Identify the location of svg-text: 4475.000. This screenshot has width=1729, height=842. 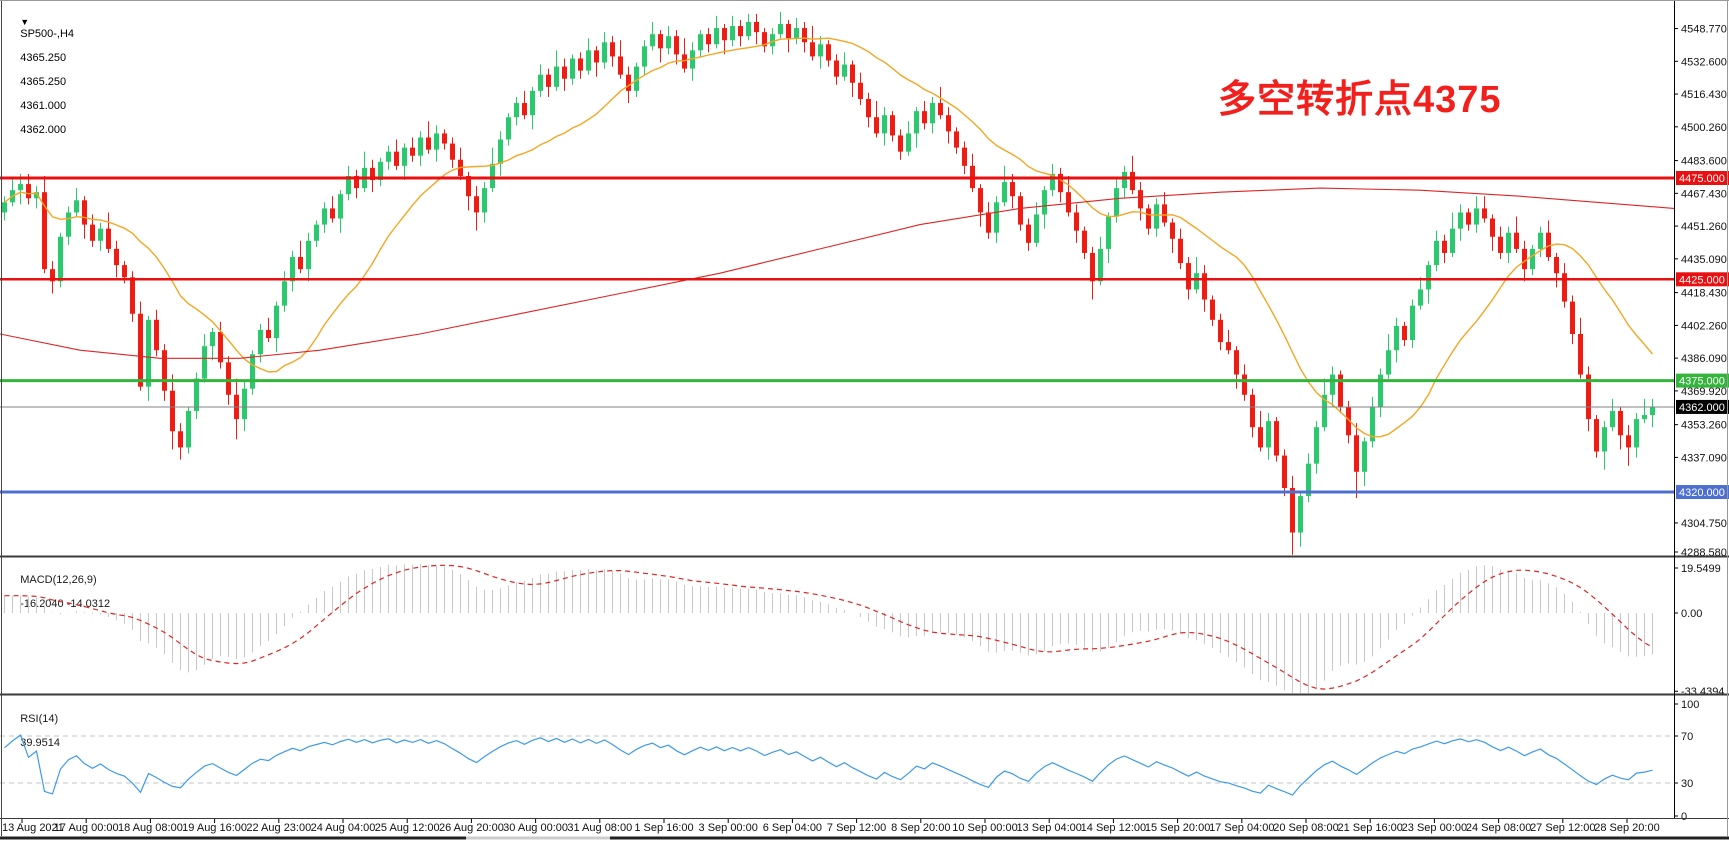
(1702, 179).